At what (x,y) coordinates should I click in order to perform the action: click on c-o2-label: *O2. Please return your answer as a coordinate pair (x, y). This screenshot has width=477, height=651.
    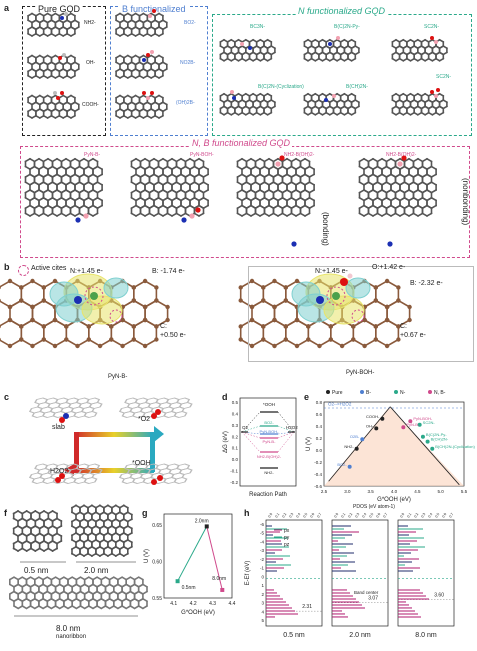
    Looking at the image, I should click on (144, 419).